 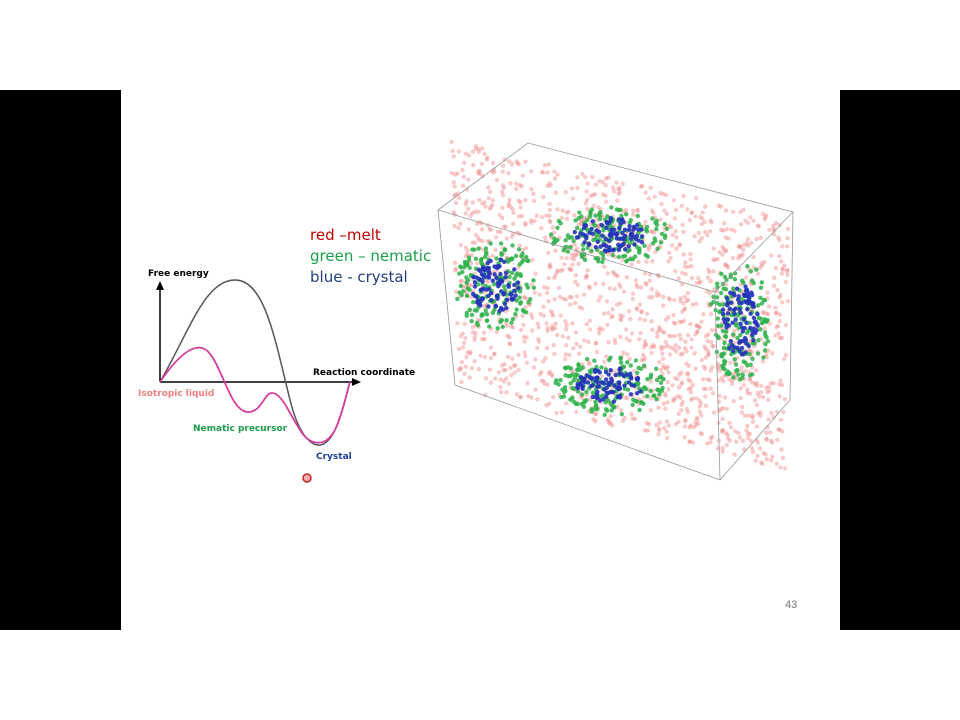 What do you see at coordinates (587, 432) in the screenshot?
I see `box-edge` at bounding box center [587, 432].